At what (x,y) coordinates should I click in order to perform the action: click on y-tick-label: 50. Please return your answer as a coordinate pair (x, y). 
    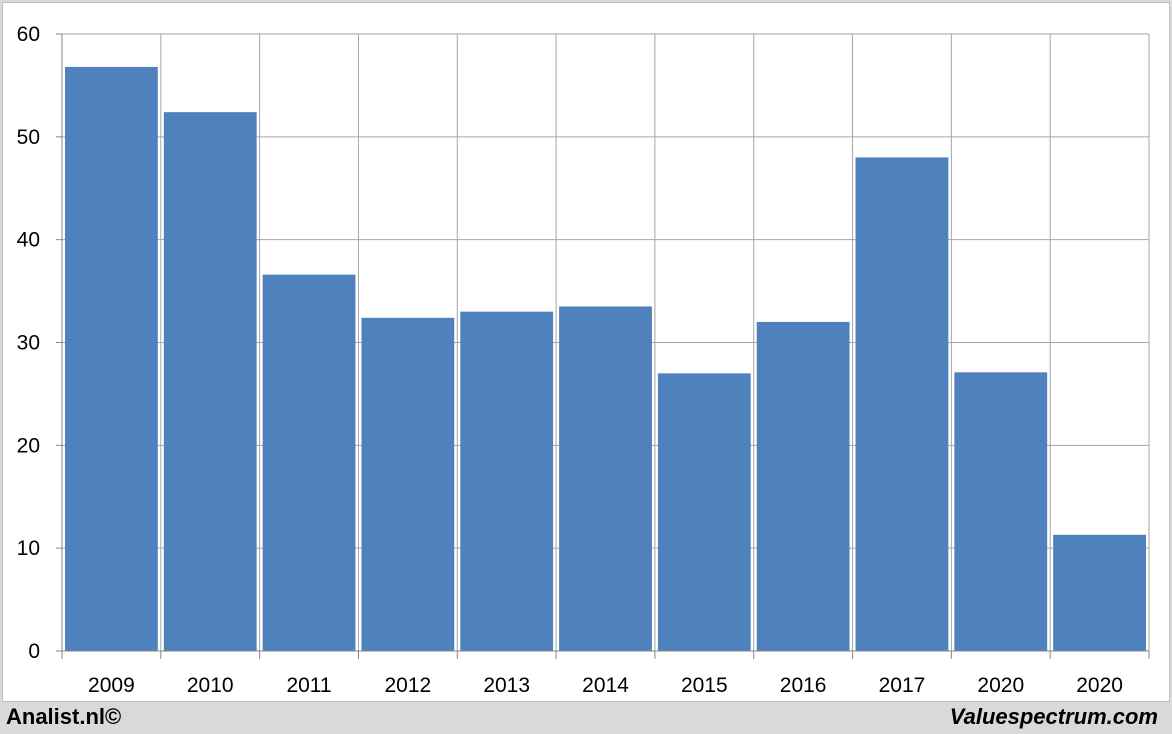
    Looking at the image, I should click on (28, 137).